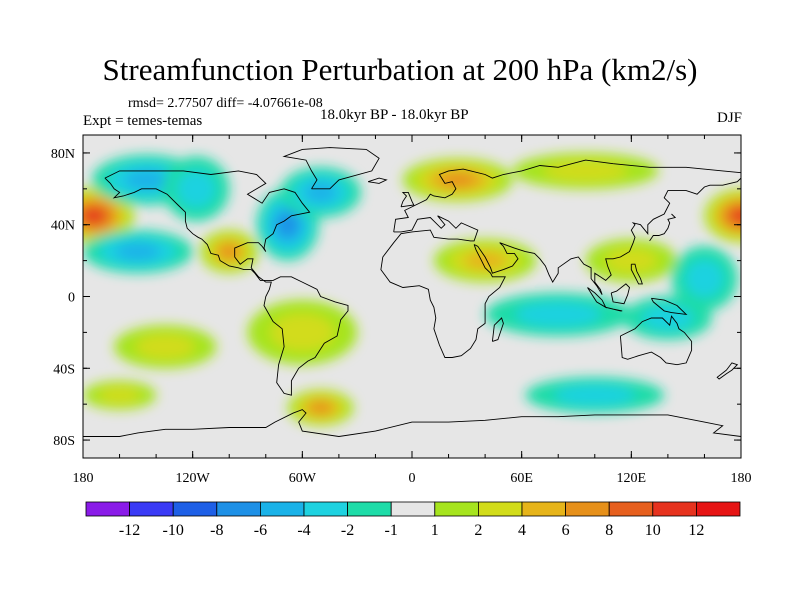 The height and width of the screenshot is (600, 800). What do you see at coordinates (696, 530) in the screenshot?
I see `colorbar-label: 12` at bounding box center [696, 530].